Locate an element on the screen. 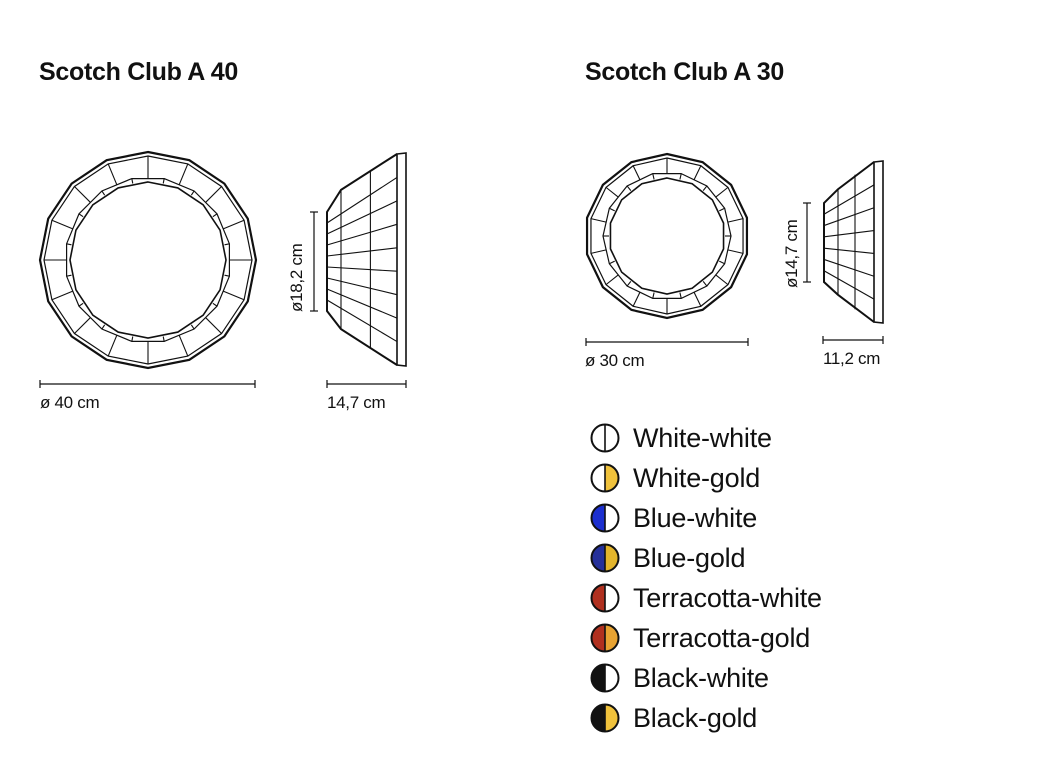 This screenshot has width=1040, height=772. model-title-a30: Scotch Club A 30 is located at coordinates (684, 72).